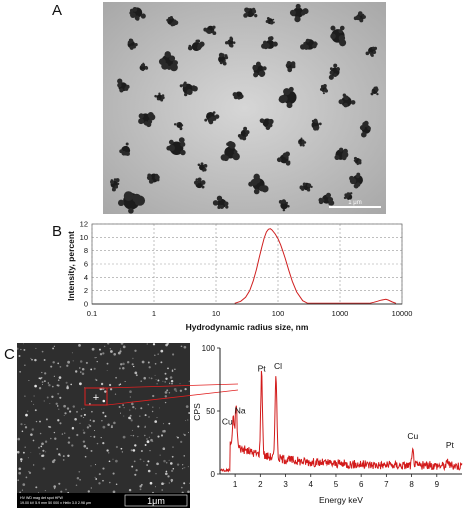 This screenshot has height=513, width=474. I want to click on eds-x-tick-label: 9, so click(437, 484).